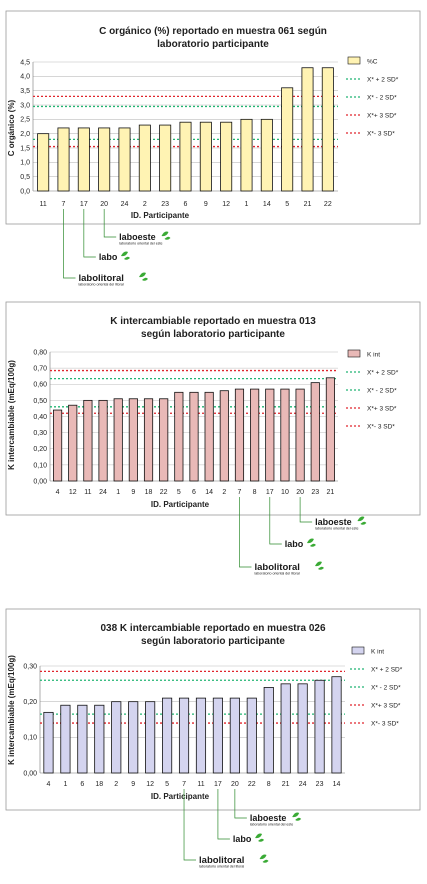 Image resolution: width=427 pixels, height=884 pixels. What do you see at coordinates (73, 492) in the screenshot?
I see `x-tick-label: 12` at bounding box center [73, 492].